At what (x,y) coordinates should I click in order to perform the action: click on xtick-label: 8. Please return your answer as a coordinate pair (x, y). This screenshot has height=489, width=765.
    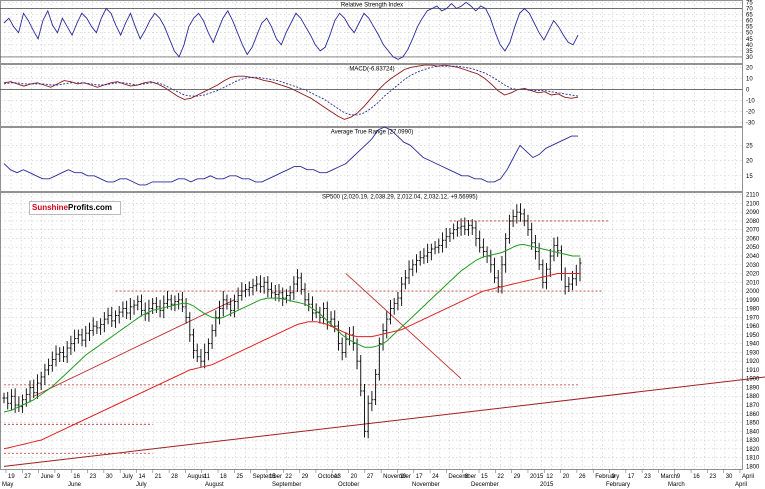
    Looking at the image, I should click on (467, 477).